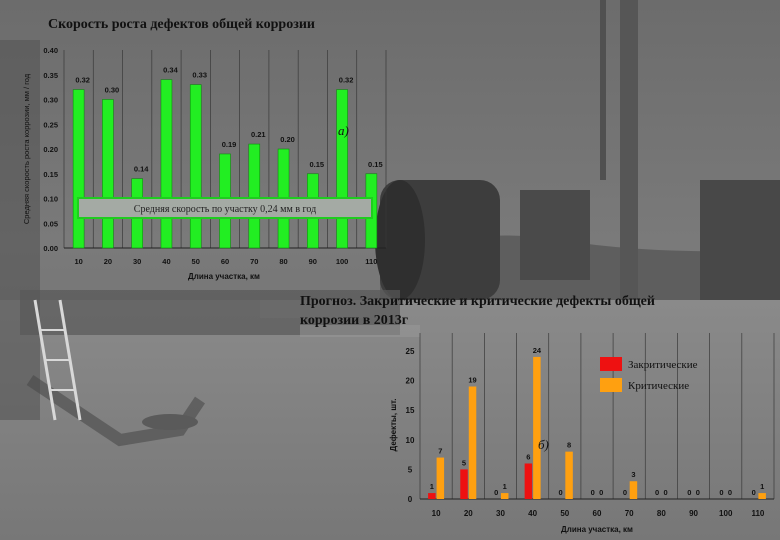 This screenshot has width=780, height=540. I want to click on chart1-xtick-label: 70, so click(254, 261).